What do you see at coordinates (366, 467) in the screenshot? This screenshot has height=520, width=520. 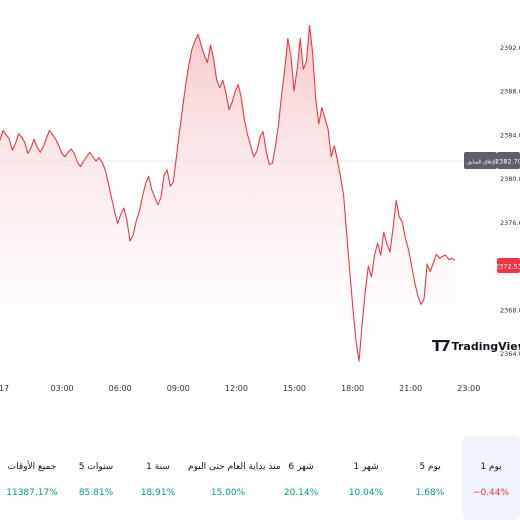 I see `period-label: 1 شهر` at bounding box center [366, 467].